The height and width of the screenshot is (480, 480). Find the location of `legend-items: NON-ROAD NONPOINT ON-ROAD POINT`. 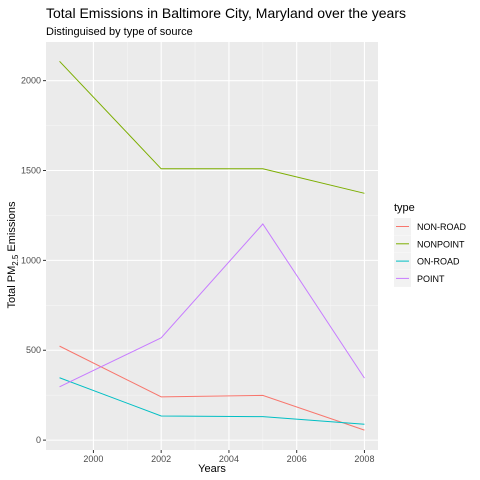

legend-items: NON-ROAD NONPOINT ON-ROAD POINT is located at coordinates (430, 252).